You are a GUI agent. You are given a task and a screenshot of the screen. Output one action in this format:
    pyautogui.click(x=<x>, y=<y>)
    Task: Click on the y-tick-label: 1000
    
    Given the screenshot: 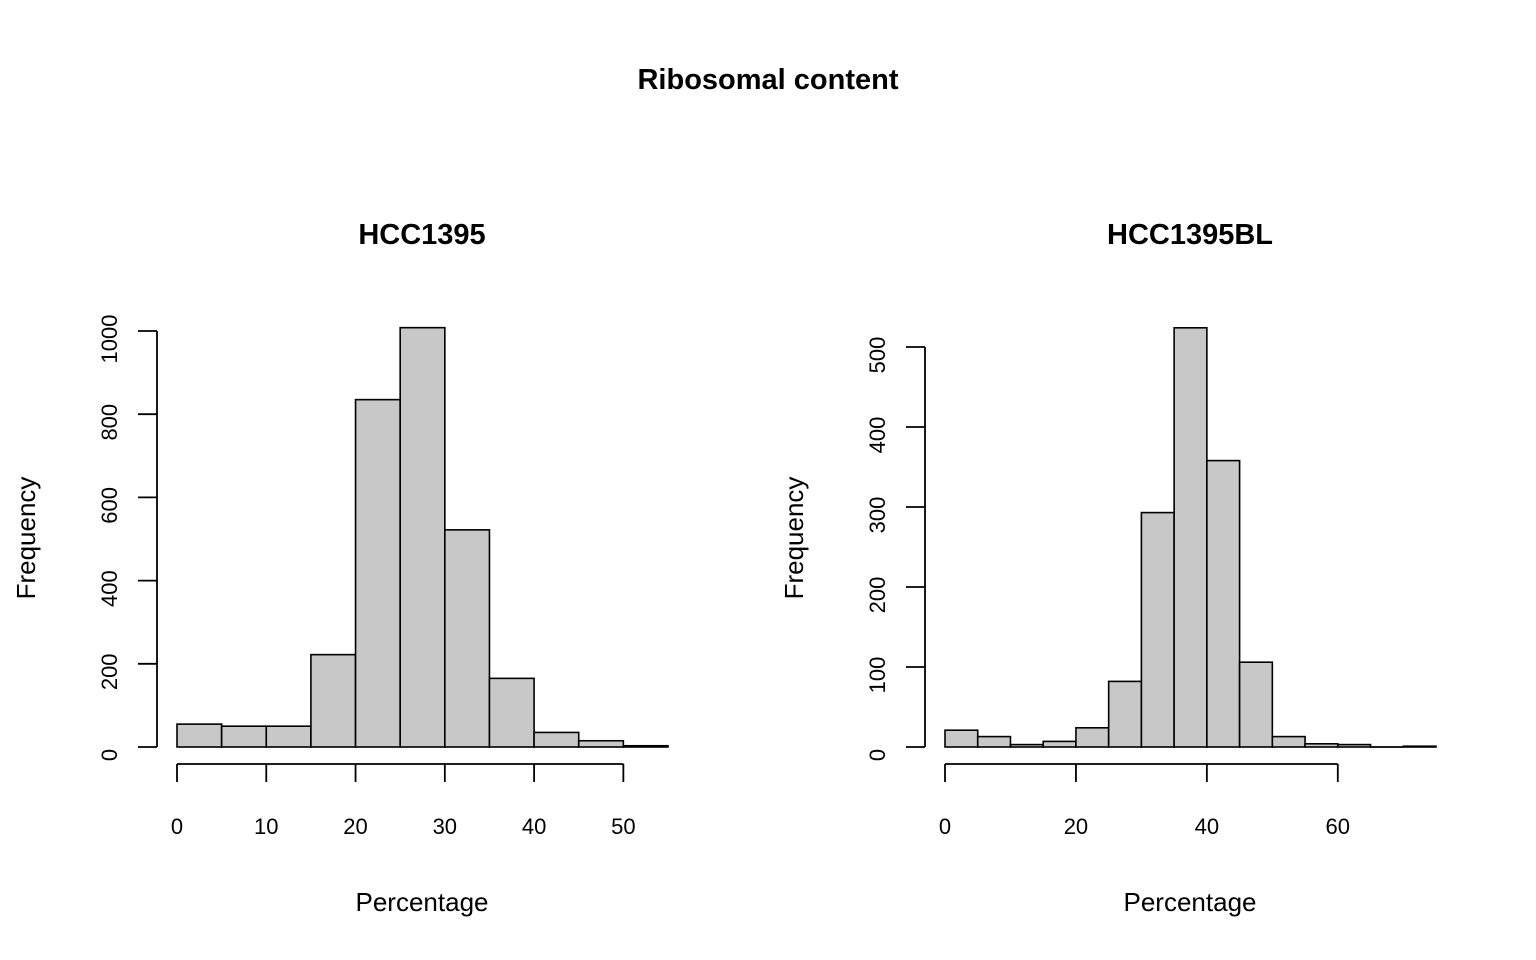 What is the action you would take?
    pyautogui.click(x=109, y=339)
    